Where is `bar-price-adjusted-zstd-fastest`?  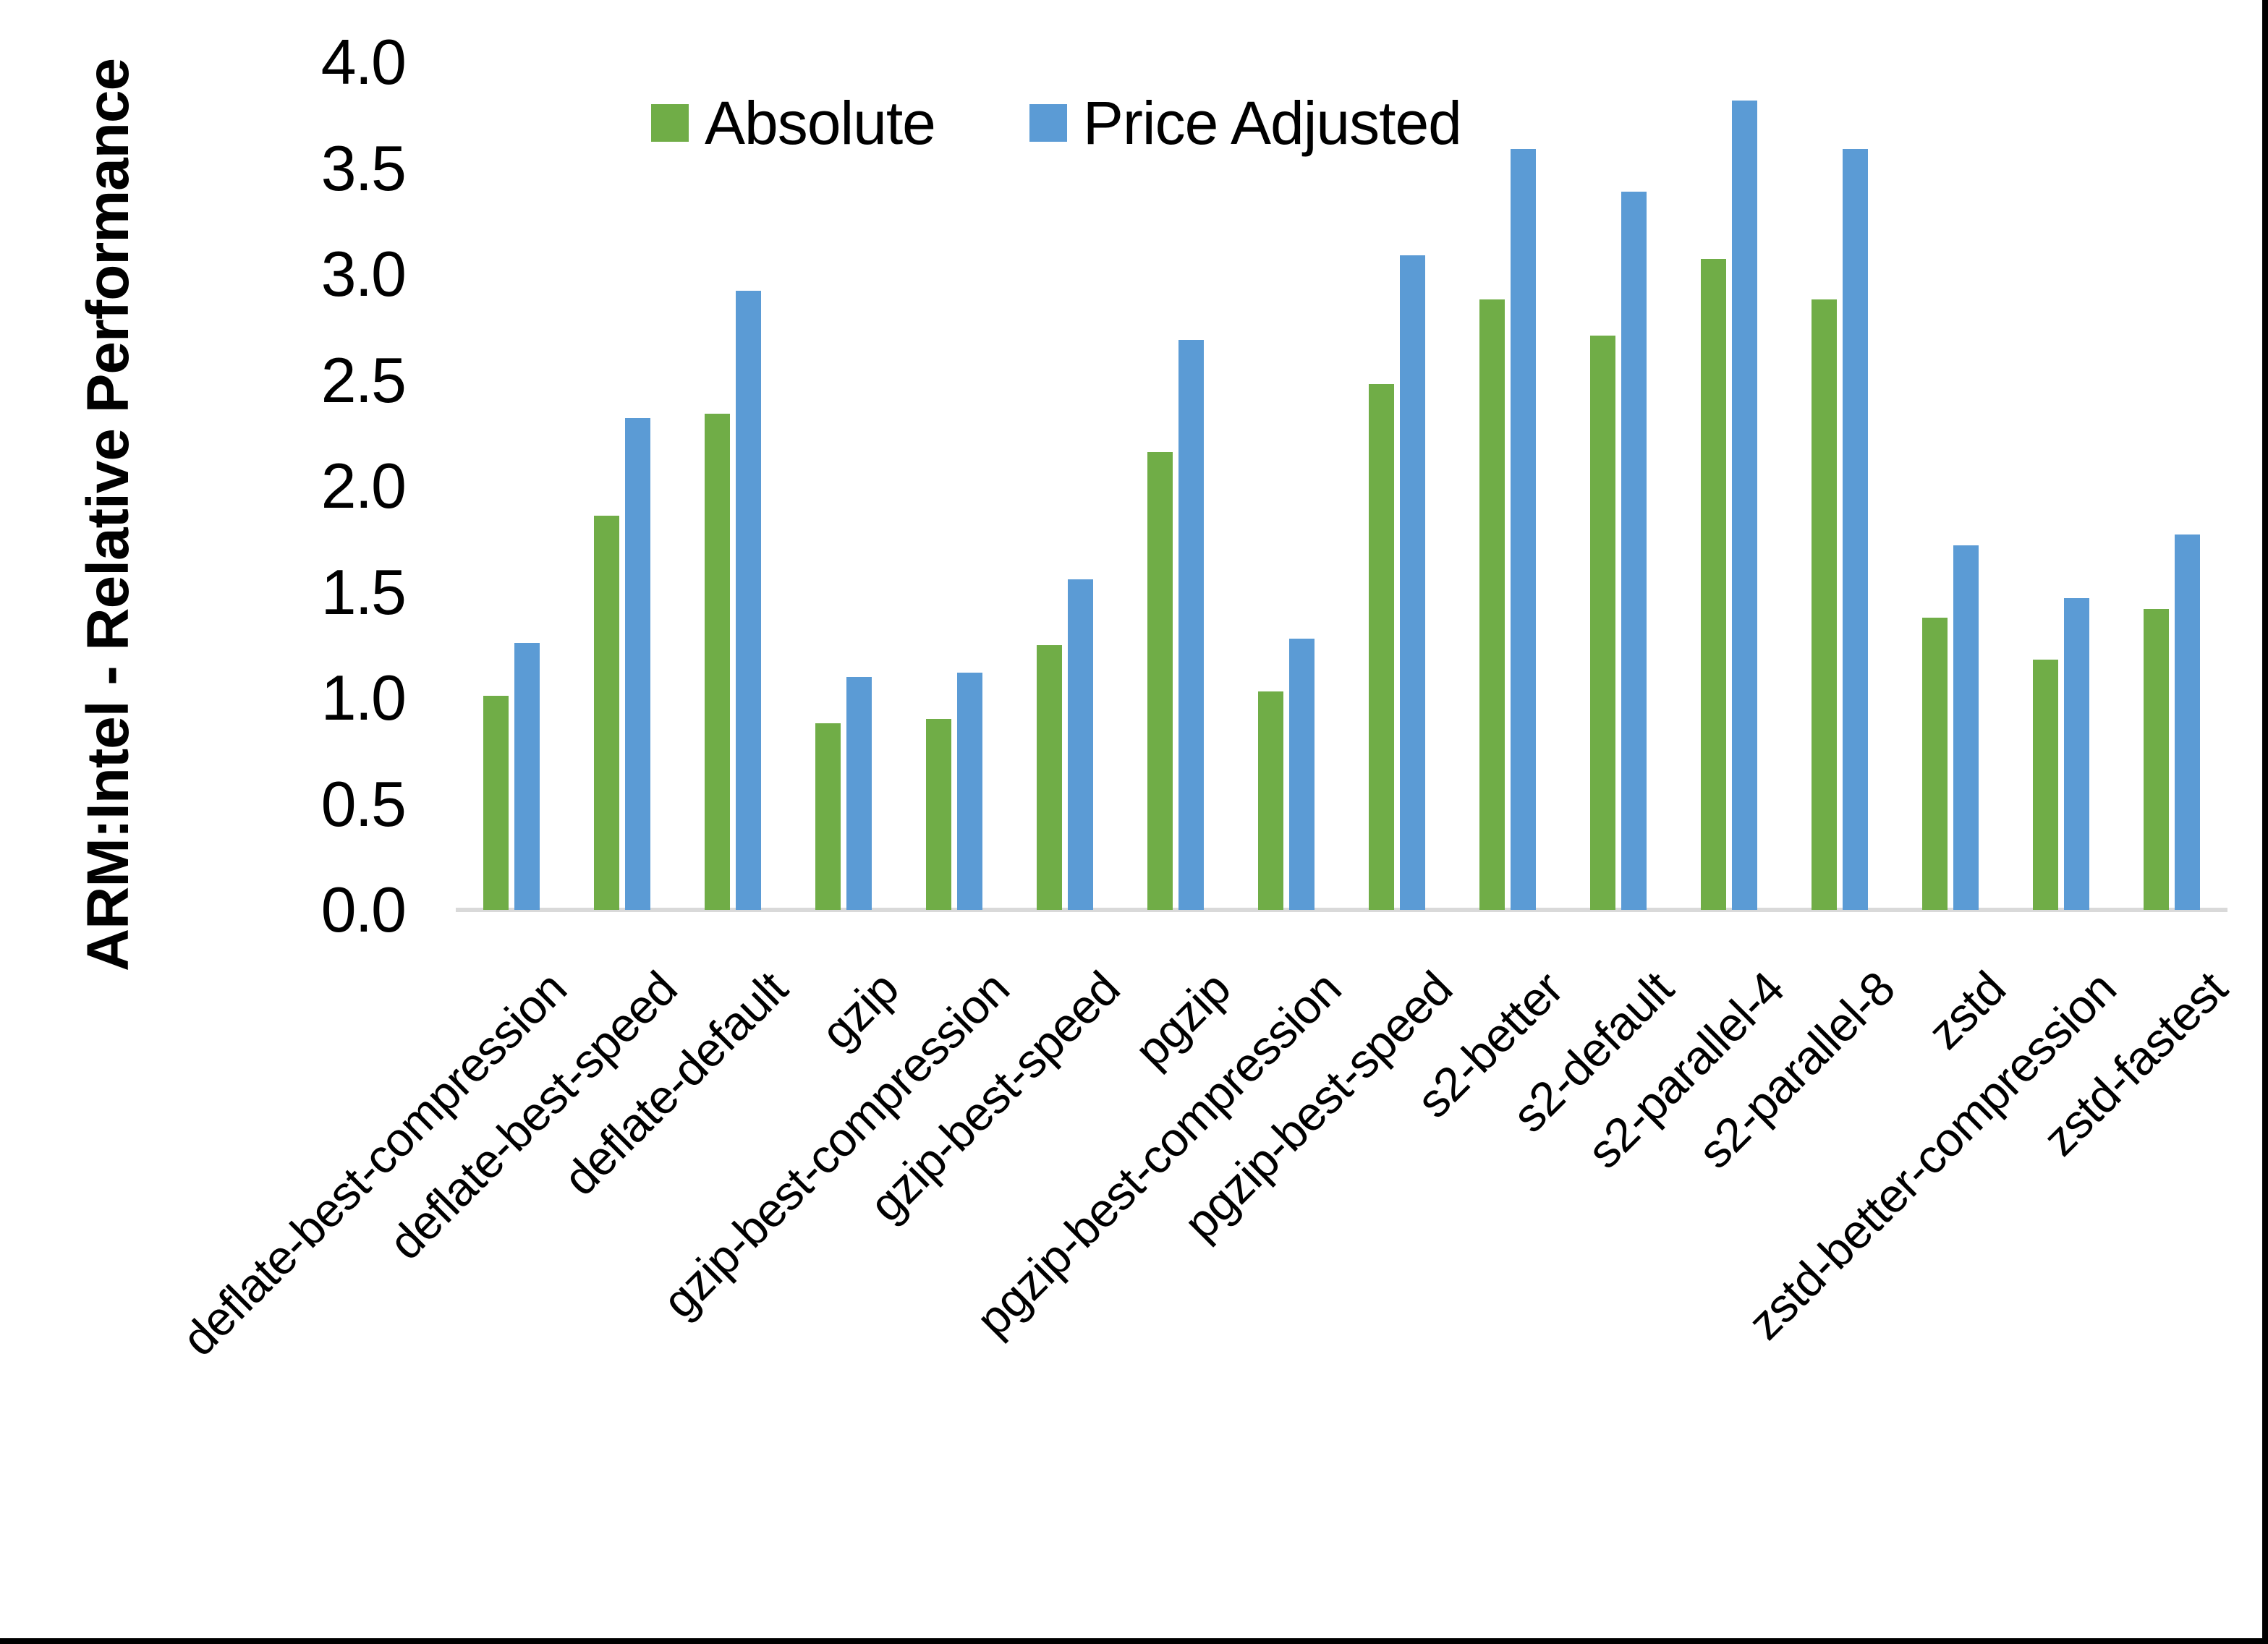
bar-price-adjusted-zstd-fastest is located at coordinates (2188, 722).